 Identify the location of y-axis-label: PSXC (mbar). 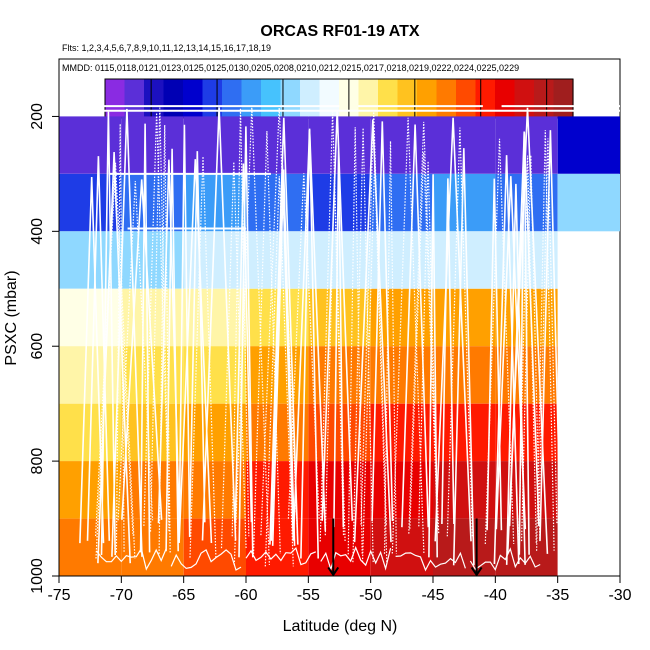
(11, 317).